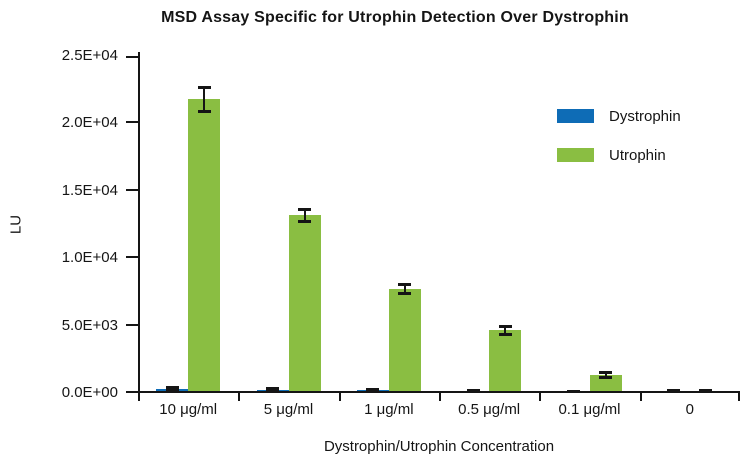  I want to click on x-tick-label: 0, so click(689, 409).